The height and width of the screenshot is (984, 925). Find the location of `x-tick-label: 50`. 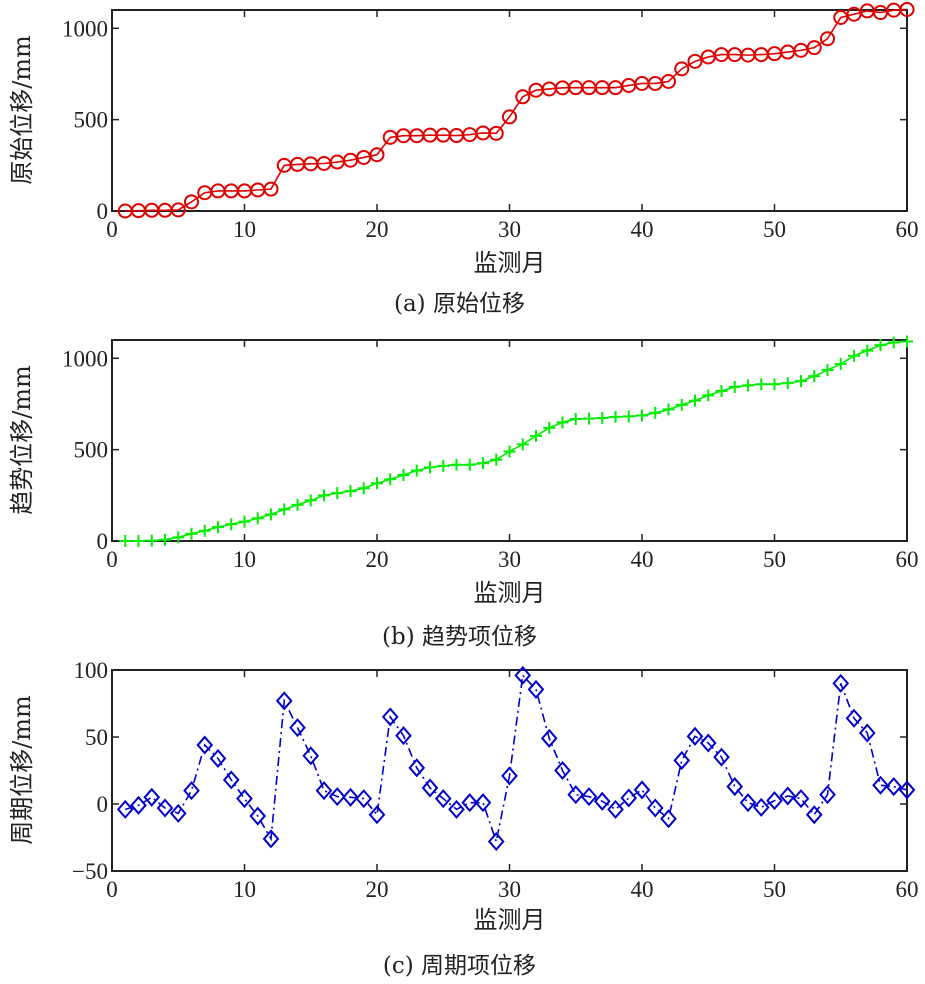

x-tick-label: 50 is located at coordinates (774, 229).